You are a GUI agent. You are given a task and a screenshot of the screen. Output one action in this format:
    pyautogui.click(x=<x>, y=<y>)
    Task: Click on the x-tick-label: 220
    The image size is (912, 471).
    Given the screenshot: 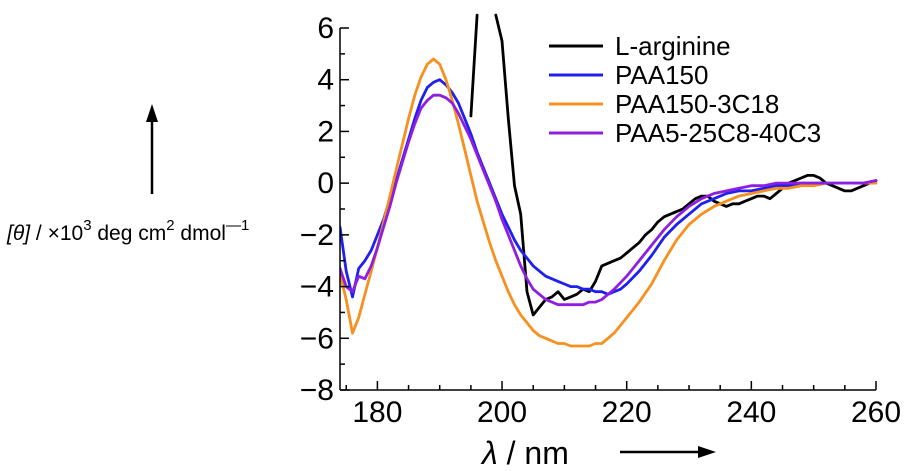 What is the action you would take?
    pyautogui.click(x=627, y=412)
    